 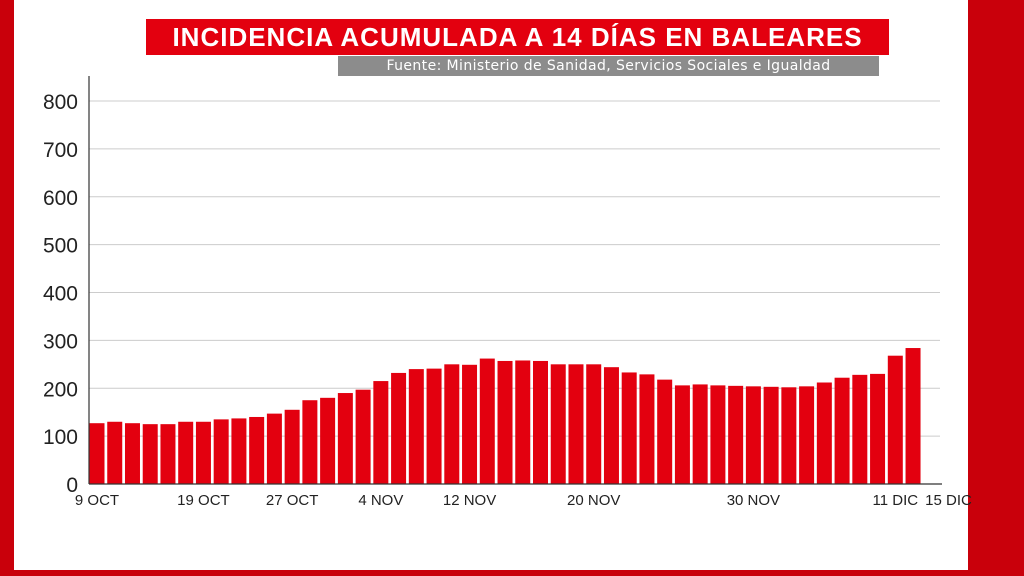 I want to click on x-tick-label: 30 NOV, so click(x=753, y=500).